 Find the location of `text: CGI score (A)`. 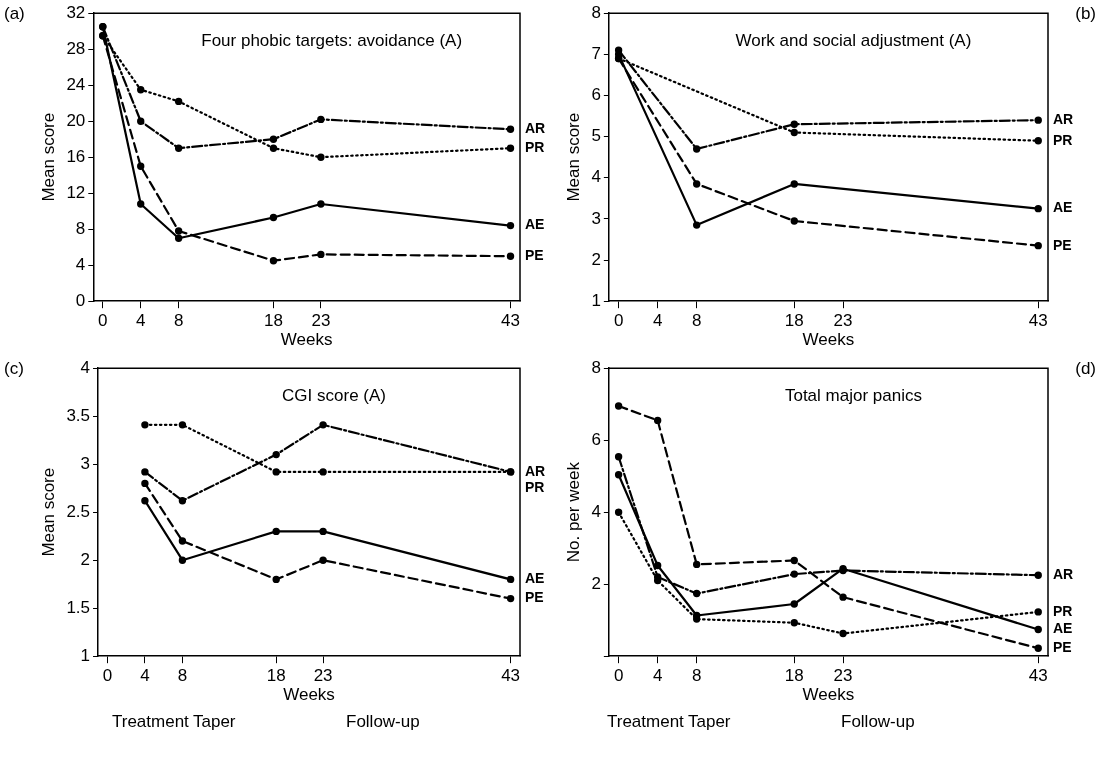

text: CGI score (A) is located at coordinates (334, 396).